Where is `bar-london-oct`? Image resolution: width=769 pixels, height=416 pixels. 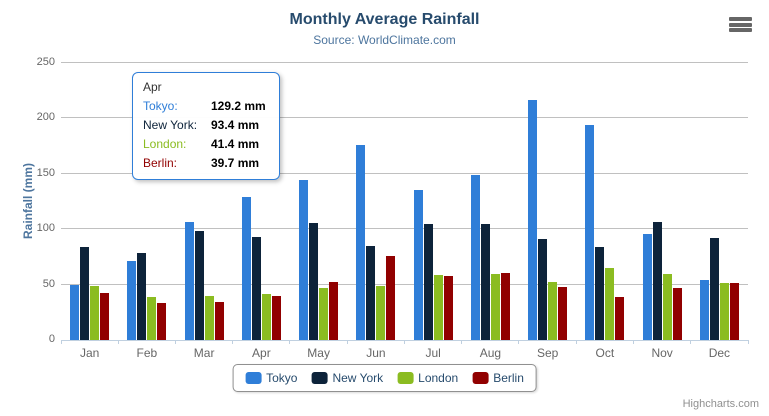 bar-london-oct is located at coordinates (610, 303).